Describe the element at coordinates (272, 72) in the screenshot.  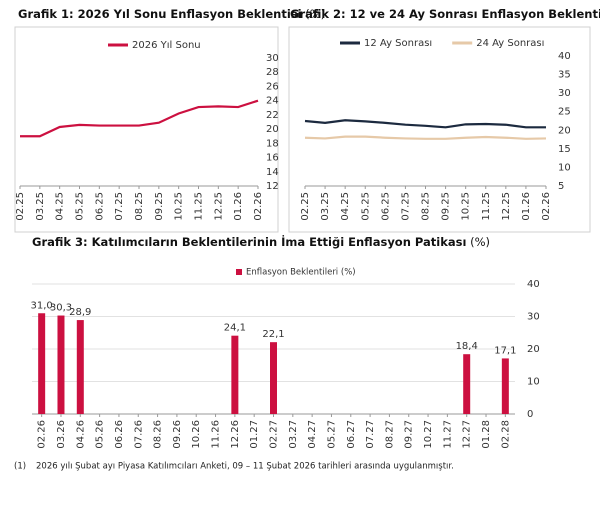
I see `y-tick-label: 28` at that location.